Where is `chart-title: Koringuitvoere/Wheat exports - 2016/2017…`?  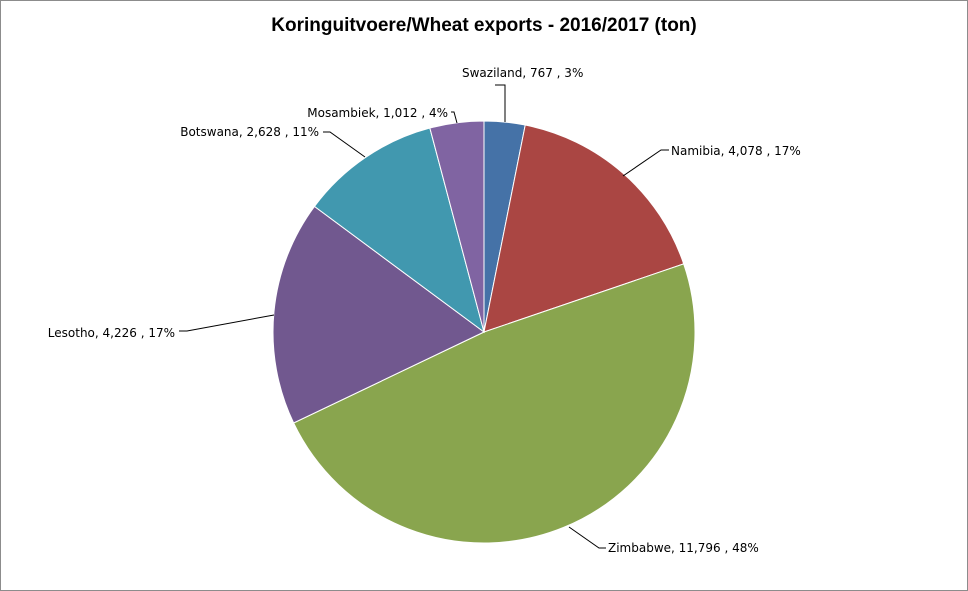
chart-title: Koringuitvoere/Wheat exports - 2016/2017… is located at coordinates (484, 25).